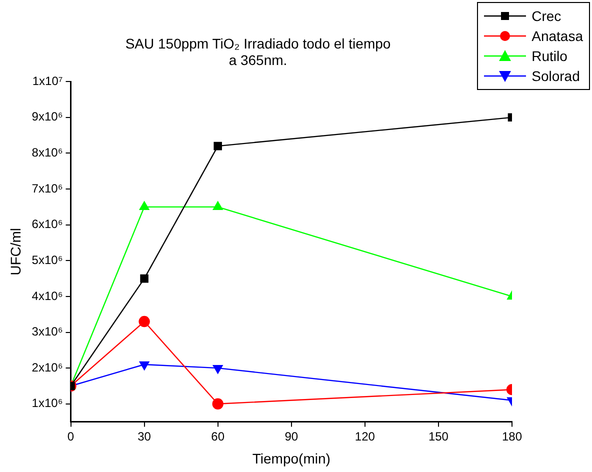 This screenshot has height=472, width=592. I want to click on text: SAU 150ppm TiO₂ Irradiado todo el tiempo, so click(258, 43).